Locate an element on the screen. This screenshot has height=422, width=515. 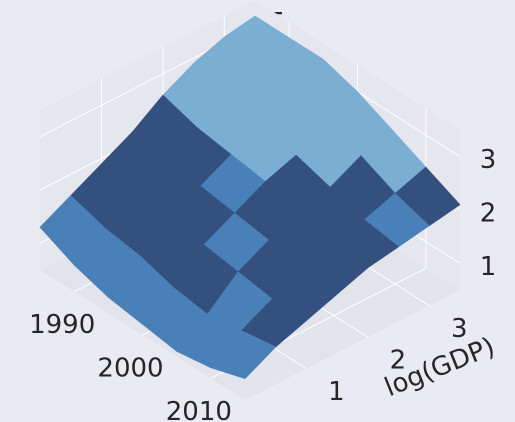
z-tick-label: 1 is located at coordinates (488, 267).